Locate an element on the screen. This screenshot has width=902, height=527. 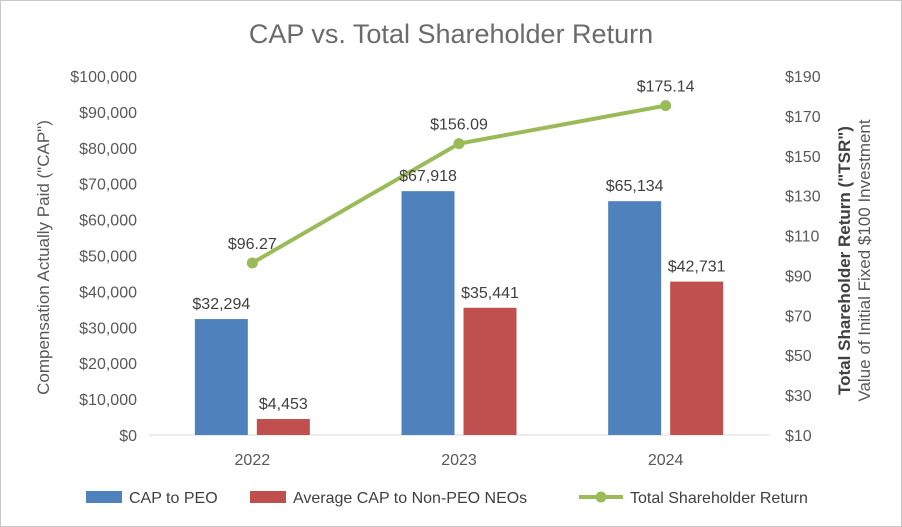
category-label: 2024 is located at coordinates (666, 460).